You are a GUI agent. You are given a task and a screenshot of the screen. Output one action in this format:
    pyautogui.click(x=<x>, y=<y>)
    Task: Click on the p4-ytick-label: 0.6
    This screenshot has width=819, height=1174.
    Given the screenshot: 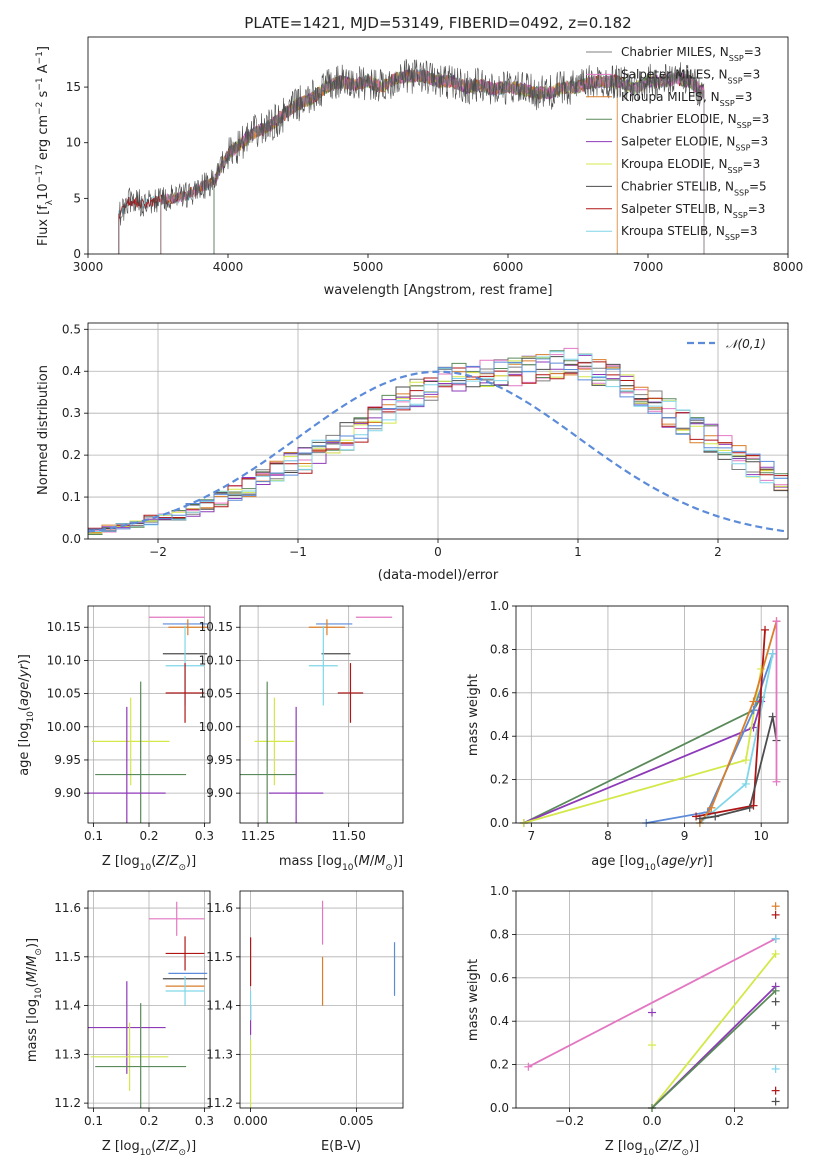 What is the action you would take?
    pyautogui.click(x=499, y=693)
    